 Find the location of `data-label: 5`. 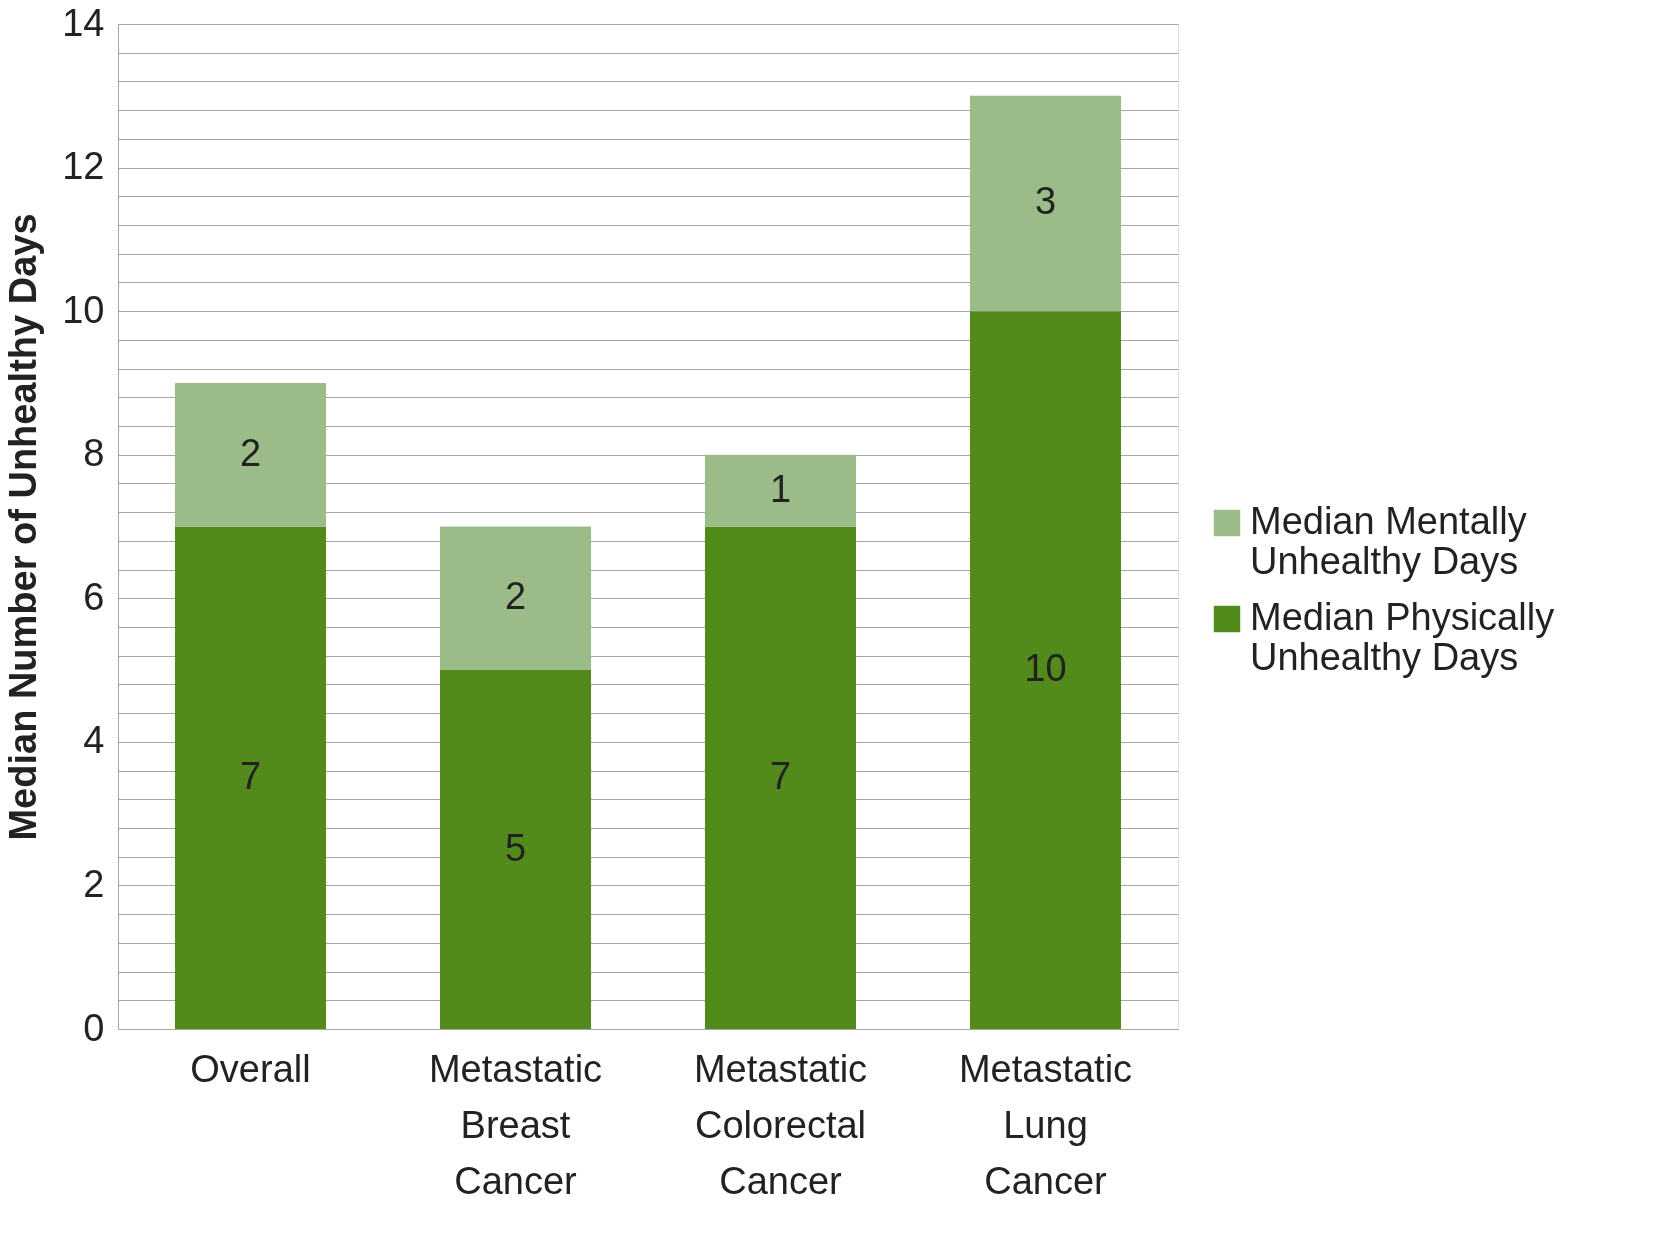

data-label: 5 is located at coordinates (515, 847).